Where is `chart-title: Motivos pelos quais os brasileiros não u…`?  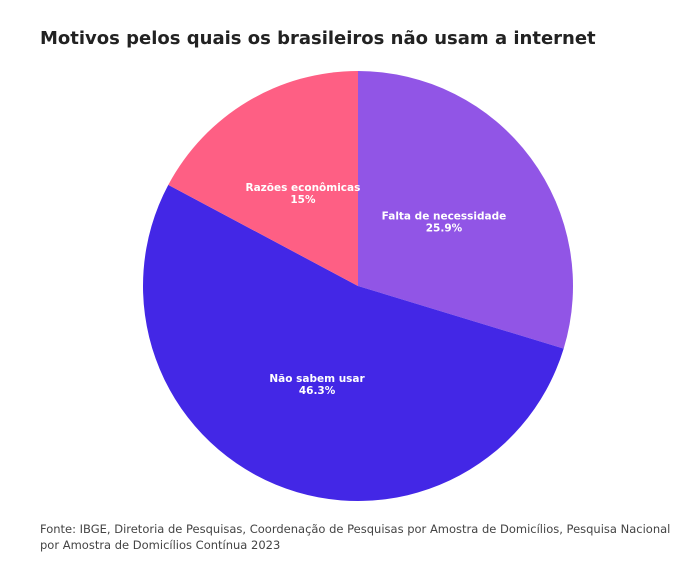 chart-title: Motivos pelos quais os brasileiros não u… is located at coordinates (318, 38).